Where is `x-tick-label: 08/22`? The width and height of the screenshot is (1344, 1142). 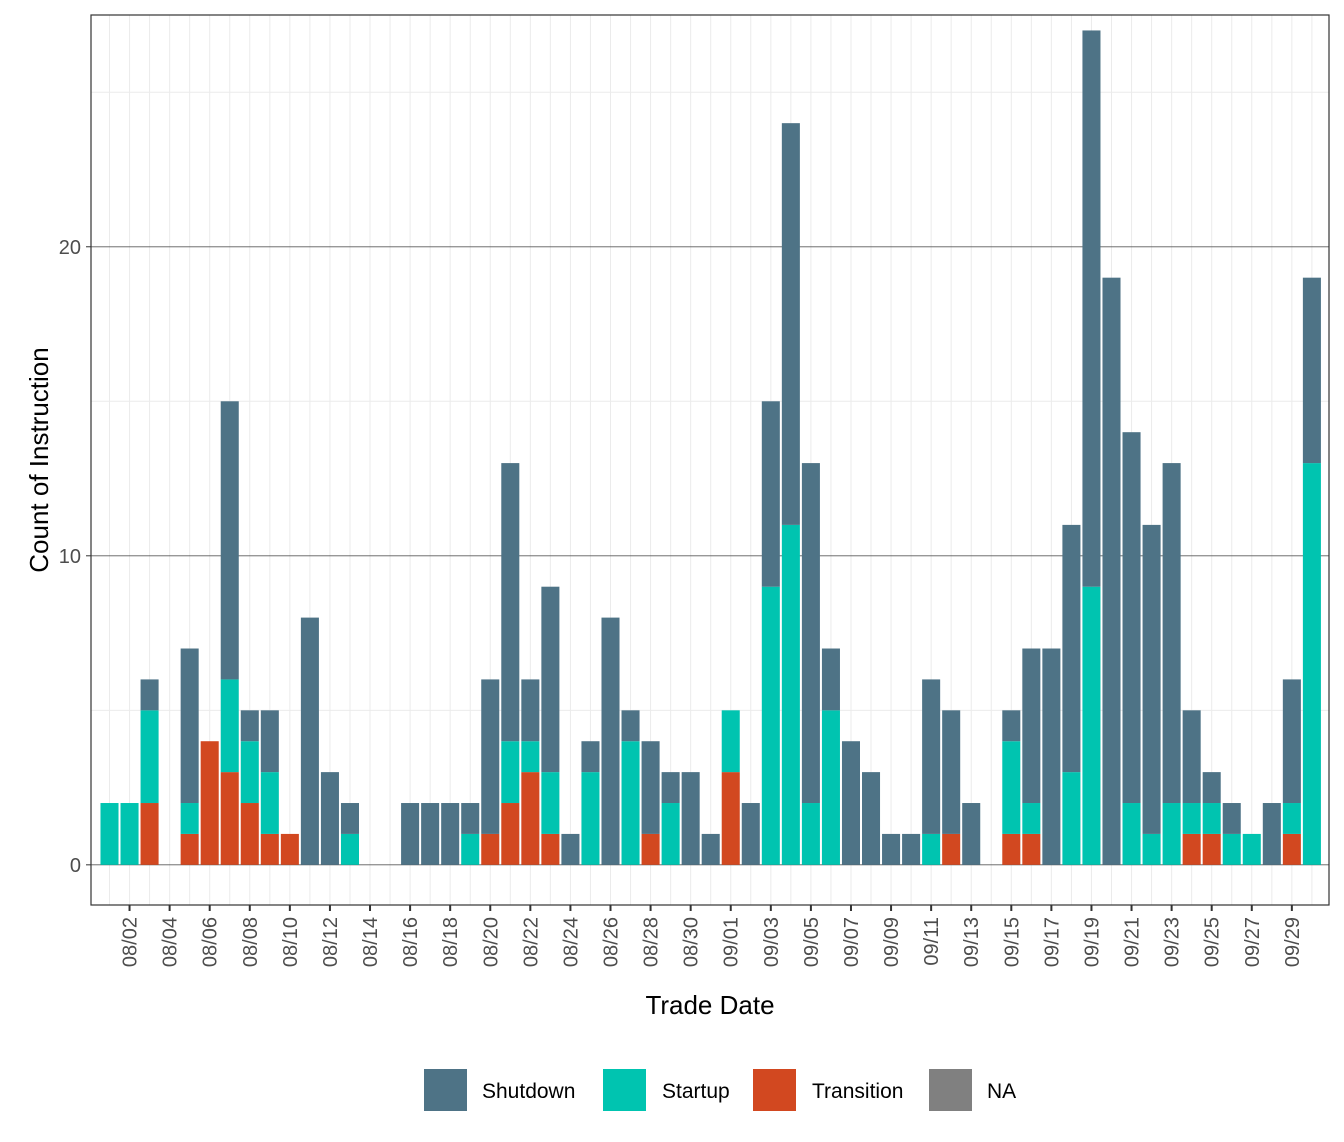
x-tick-label: 08/22 is located at coordinates (531, 942).